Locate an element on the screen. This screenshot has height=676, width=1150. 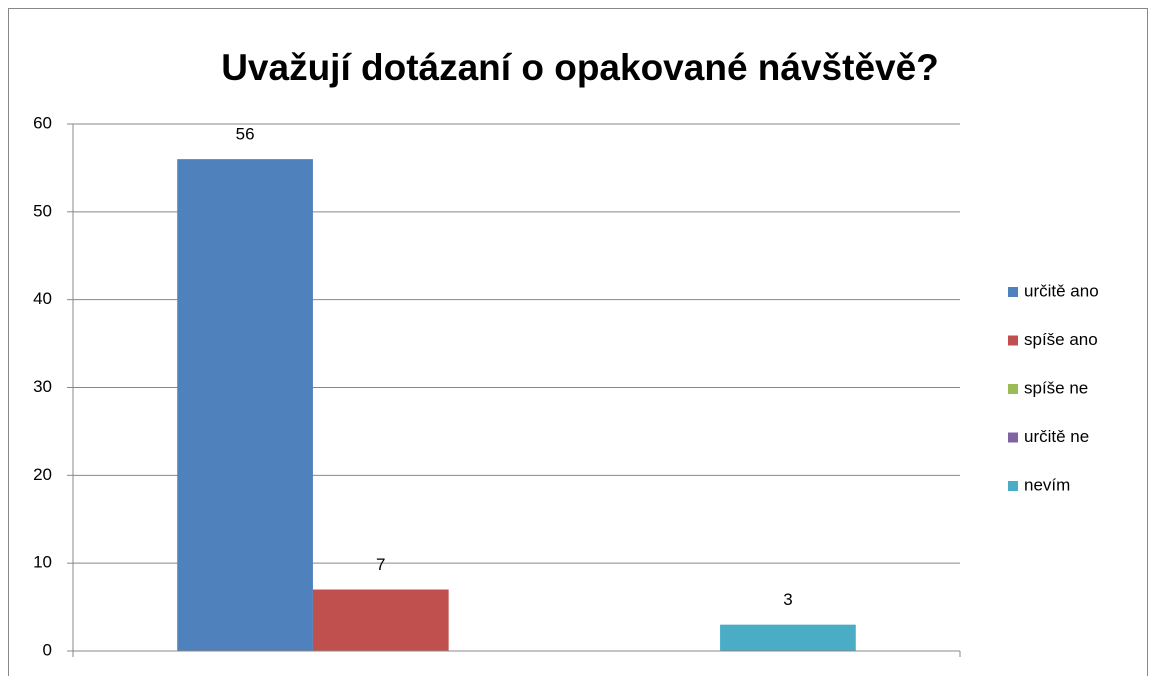
data-label: 3 is located at coordinates (787, 599).